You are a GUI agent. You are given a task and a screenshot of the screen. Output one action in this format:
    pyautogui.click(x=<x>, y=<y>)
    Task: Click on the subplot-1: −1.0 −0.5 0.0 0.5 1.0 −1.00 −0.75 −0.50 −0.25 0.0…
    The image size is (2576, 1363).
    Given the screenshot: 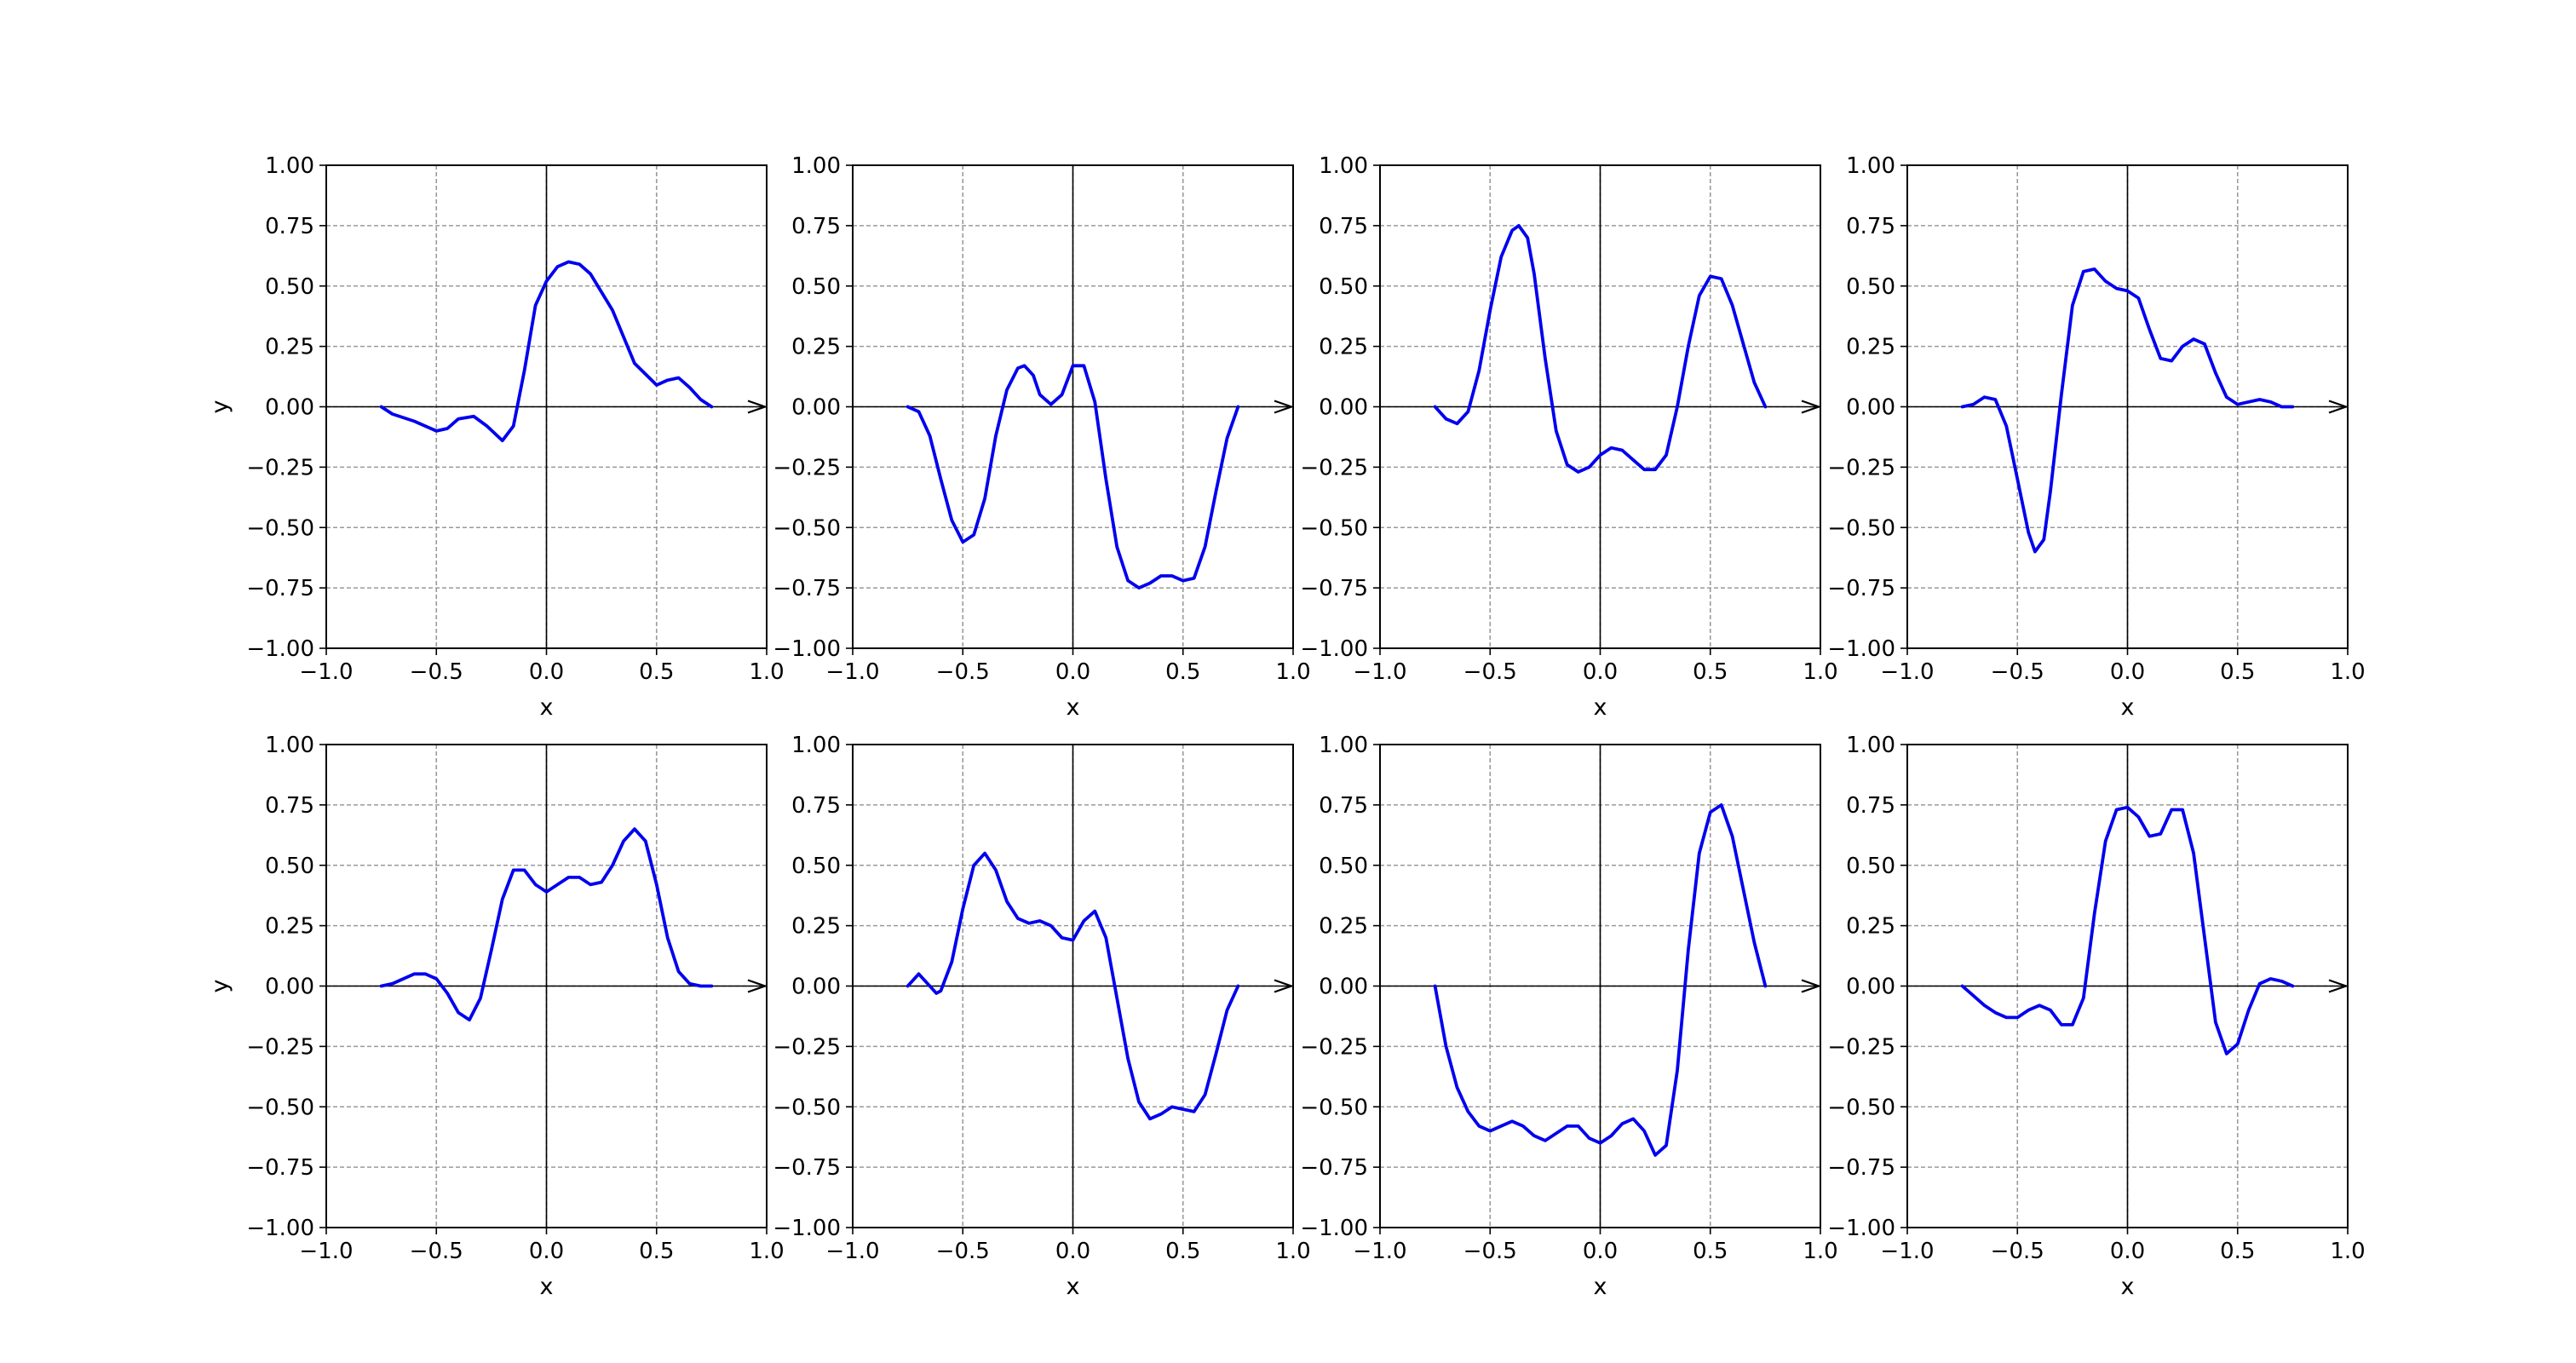 What is the action you would take?
    pyautogui.click(x=496, y=437)
    